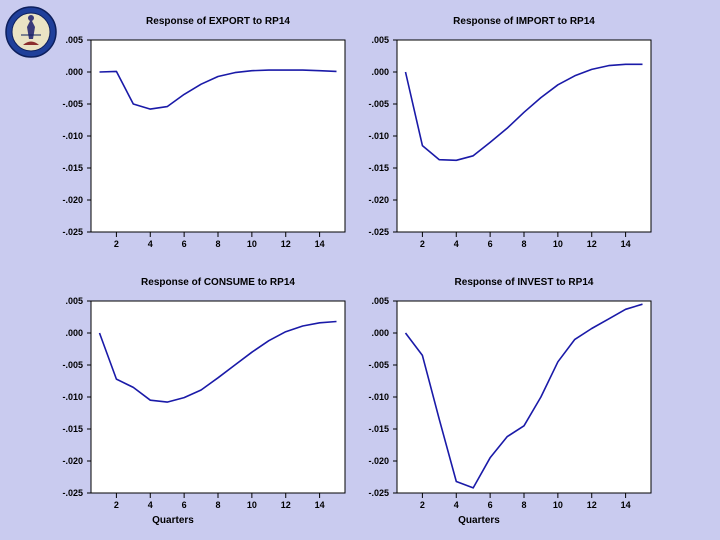 The width and height of the screenshot is (720, 540). I want to click on chart-title: Response of CONSUME to RP14, so click(218, 282).